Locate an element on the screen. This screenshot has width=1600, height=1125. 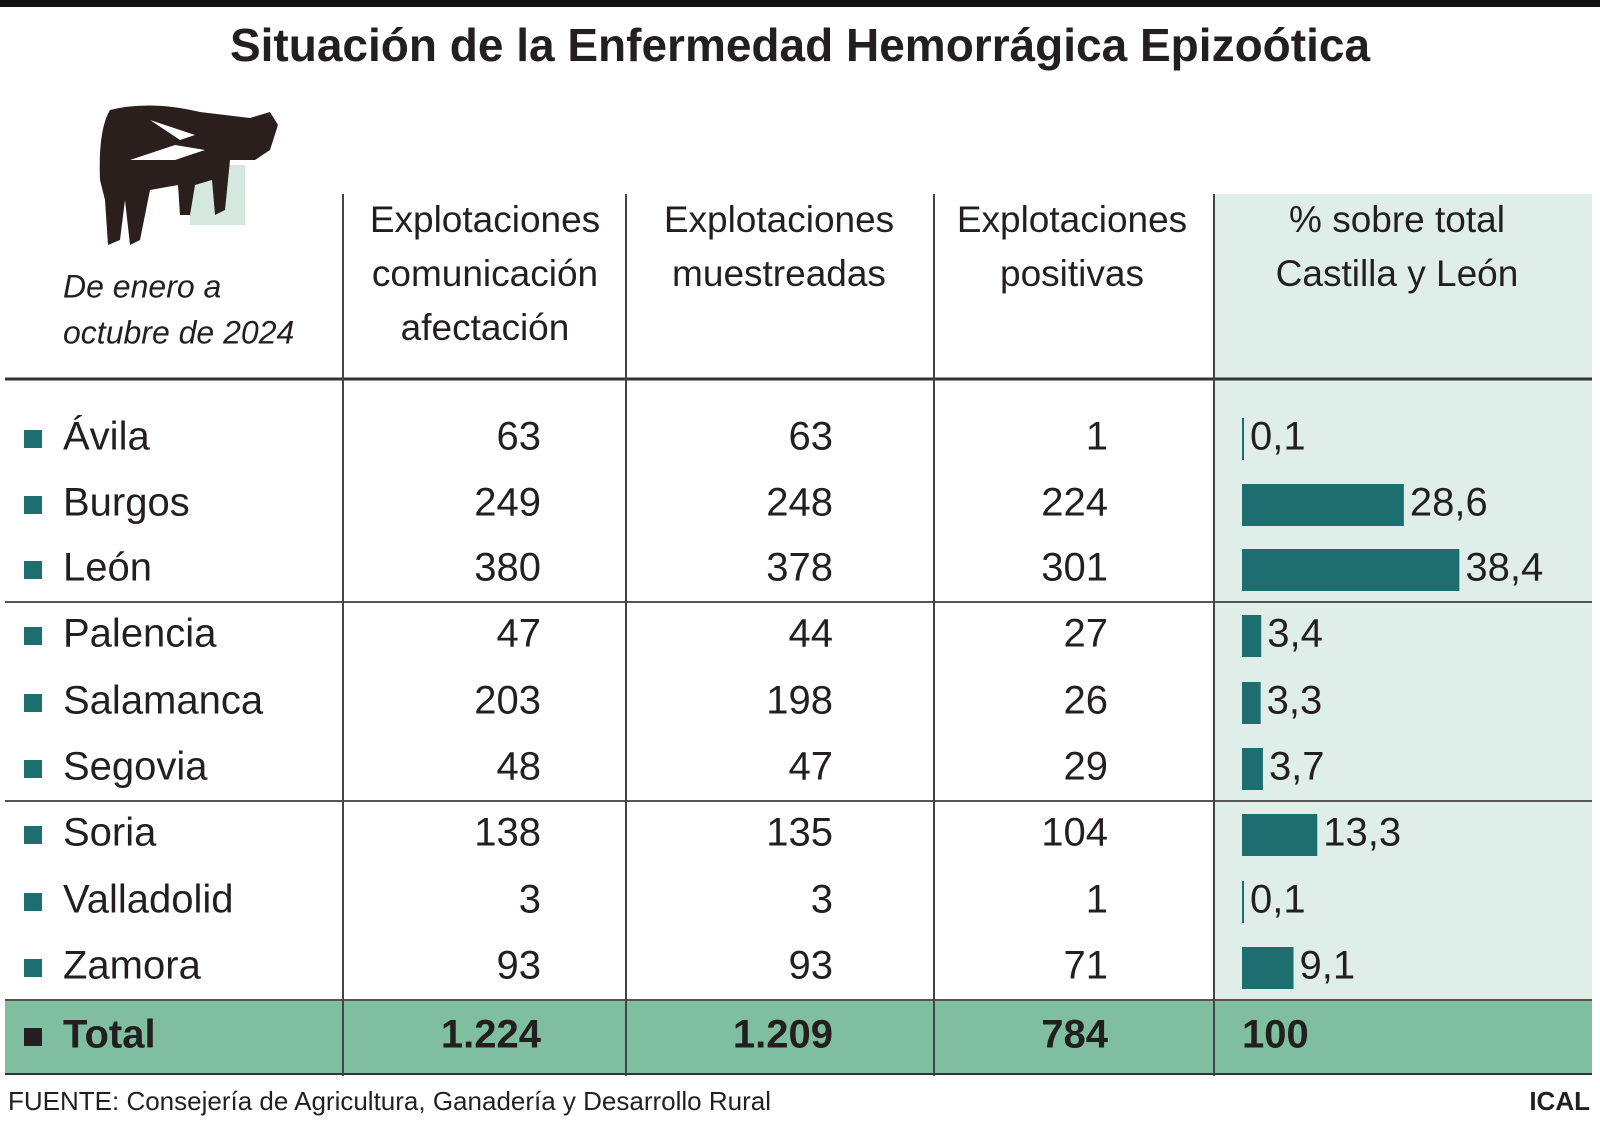
percent-label: 9,1 is located at coordinates (1328, 966).